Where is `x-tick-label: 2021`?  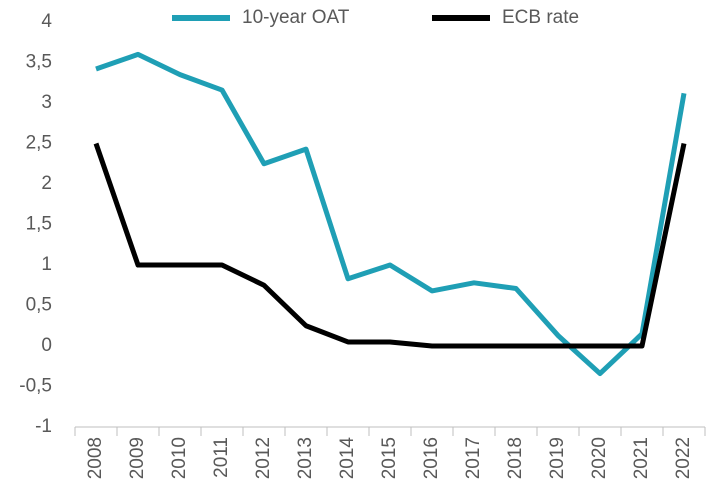
x-tick-label: 2021 is located at coordinates (641, 458).